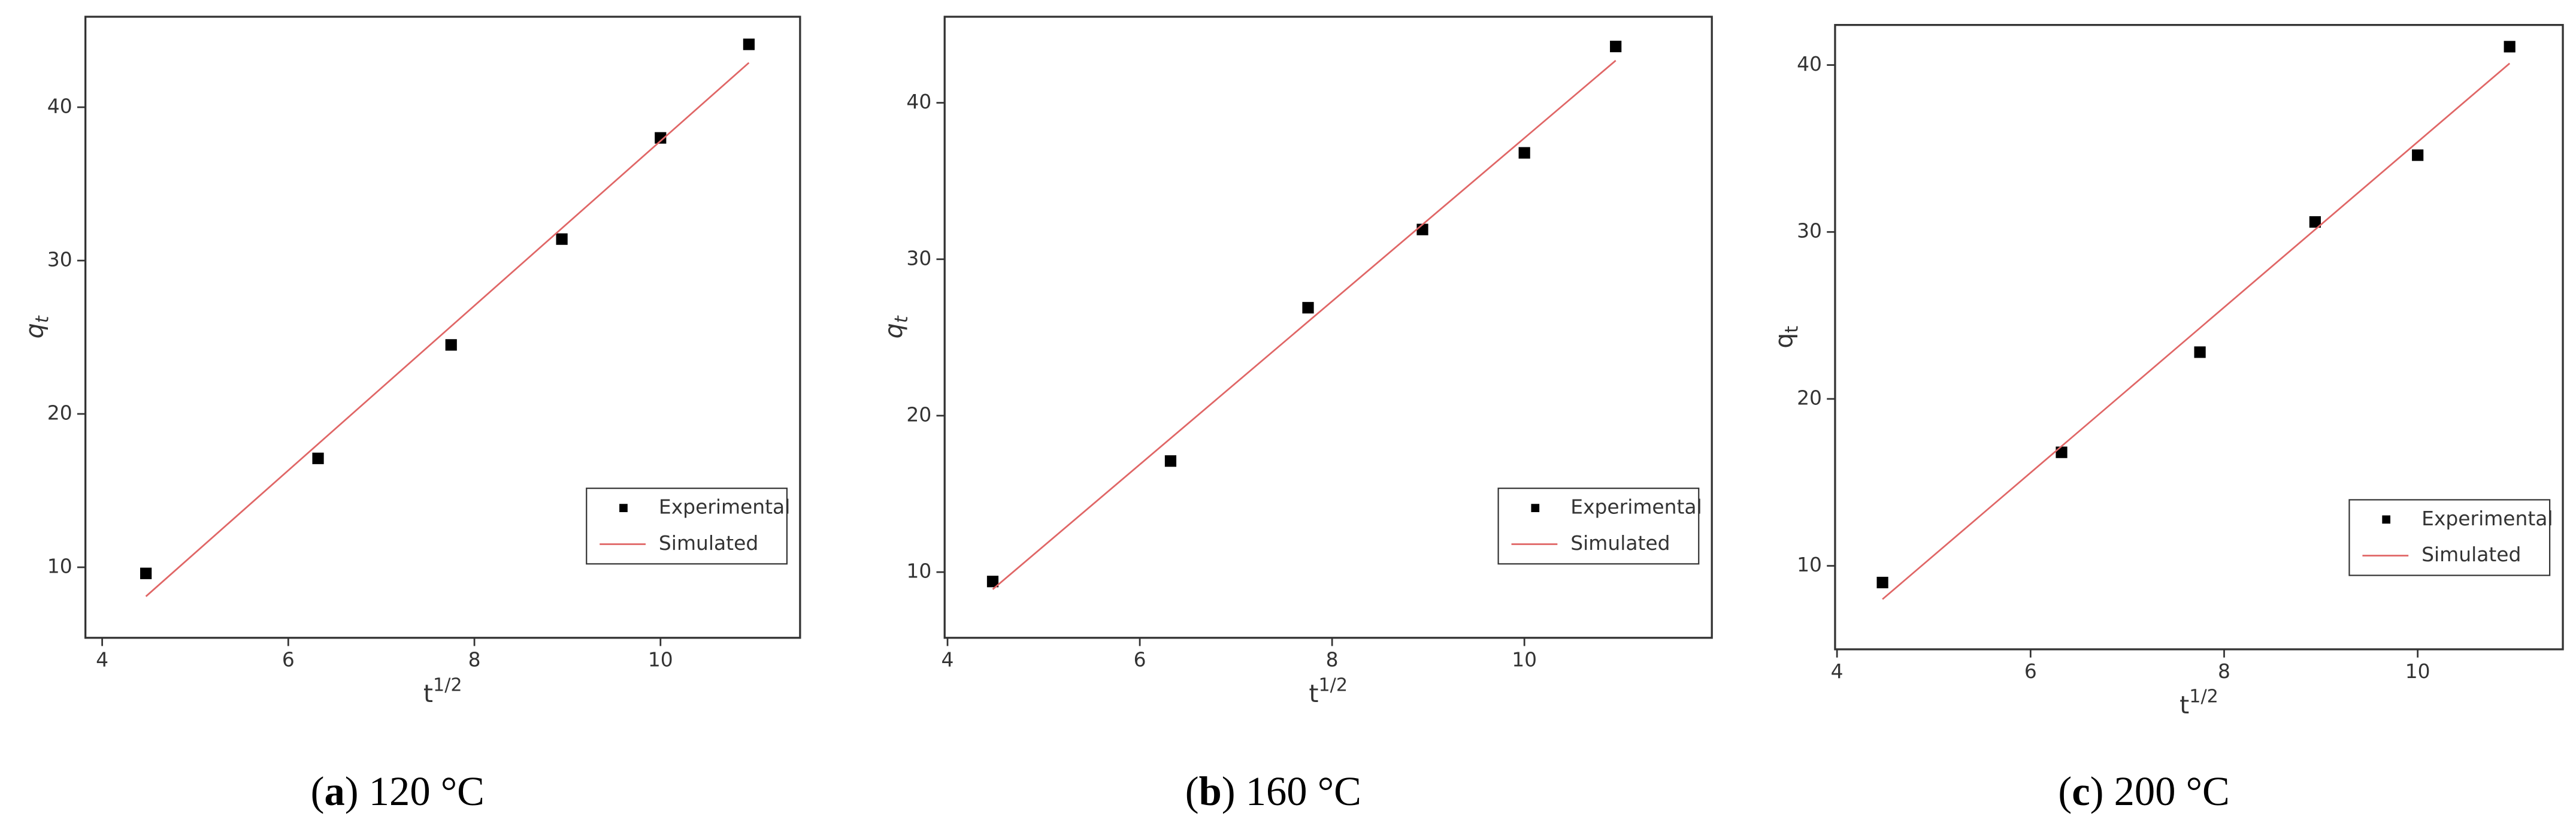 The height and width of the screenshot is (832, 2576). I want to click on caption-letter: a, so click(335, 791).